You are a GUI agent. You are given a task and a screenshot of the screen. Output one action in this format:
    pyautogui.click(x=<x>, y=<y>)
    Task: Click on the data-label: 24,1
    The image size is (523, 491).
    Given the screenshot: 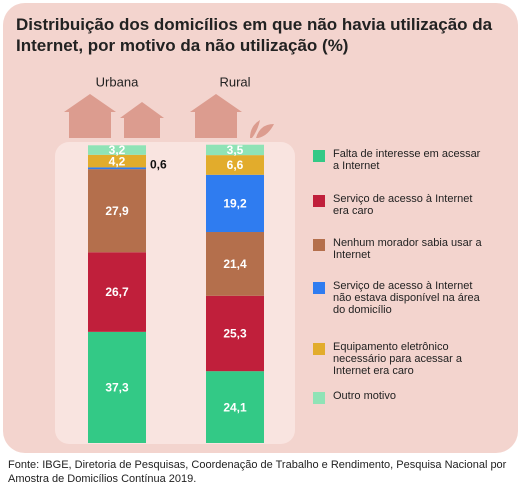 What is the action you would take?
    pyautogui.click(x=235, y=407)
    